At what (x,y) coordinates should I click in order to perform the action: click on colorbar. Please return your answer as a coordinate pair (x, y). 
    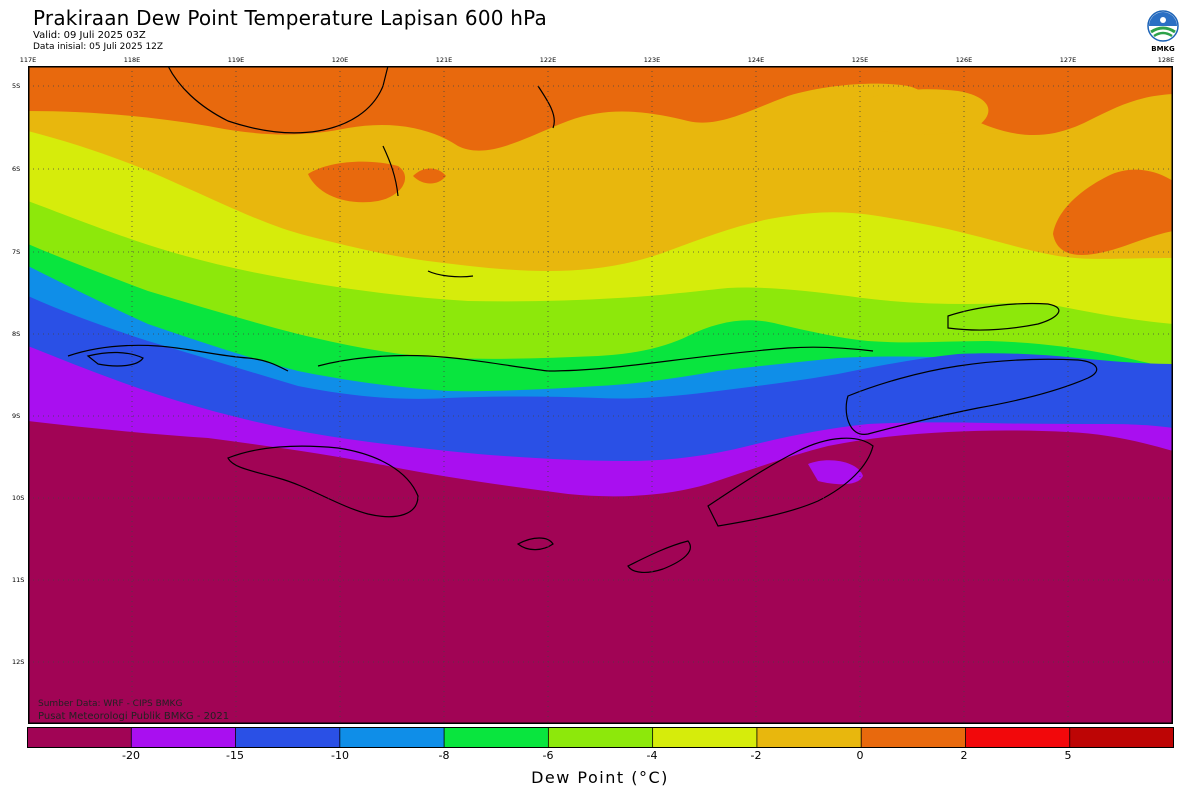
    Looking at the image, I should click on (600, 737).